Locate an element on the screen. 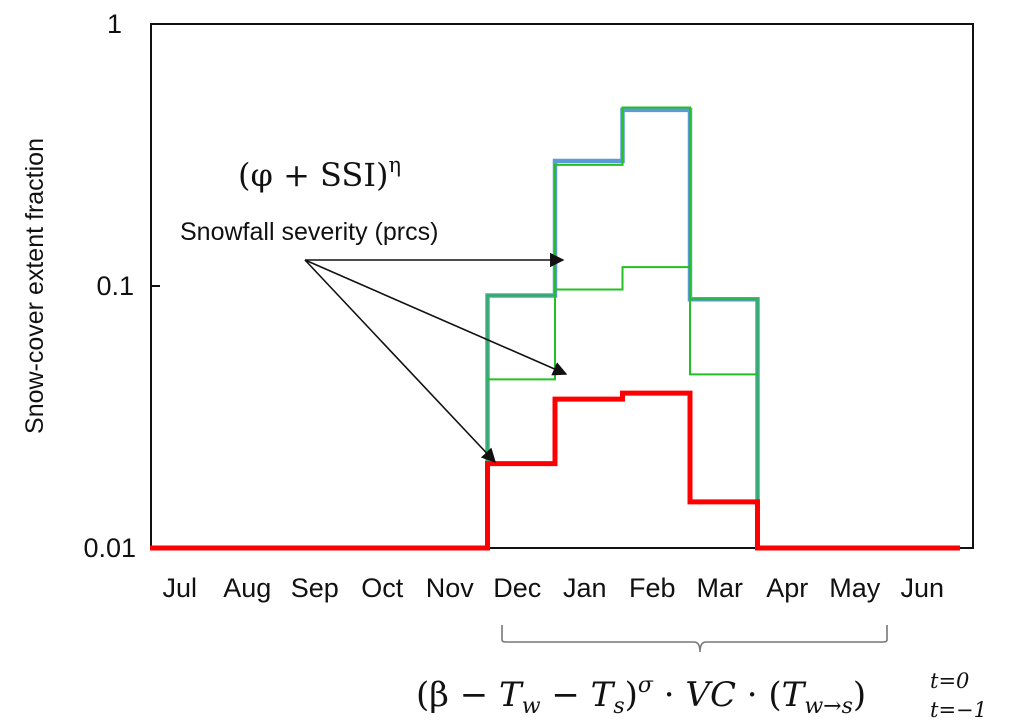  formula-part: − is located at coordinates (566, 695).